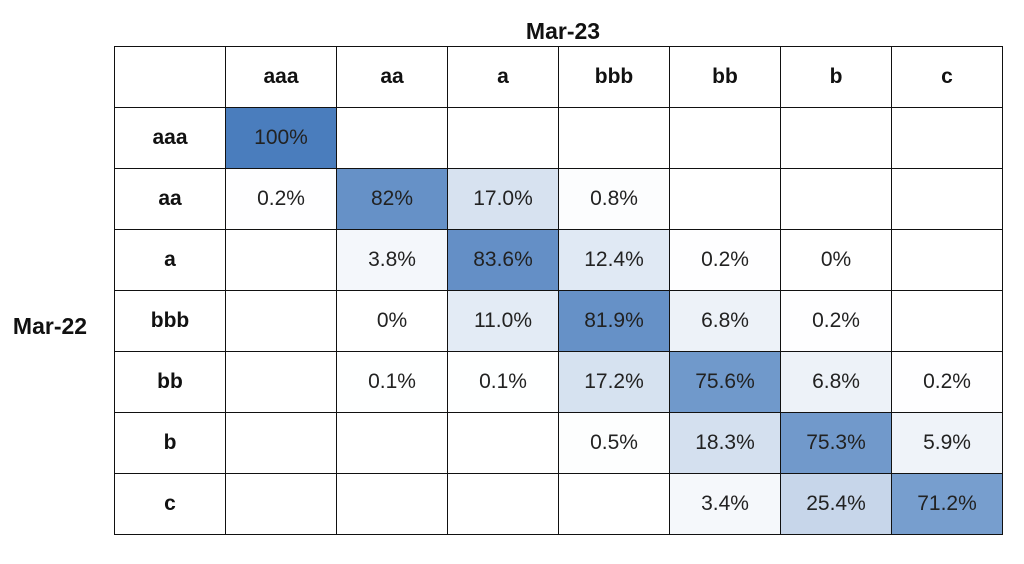 This screenshot has height=564, width=1024. I want to click on table-row: c 3.4% 25.4% 71.2%, so click(558, 504).